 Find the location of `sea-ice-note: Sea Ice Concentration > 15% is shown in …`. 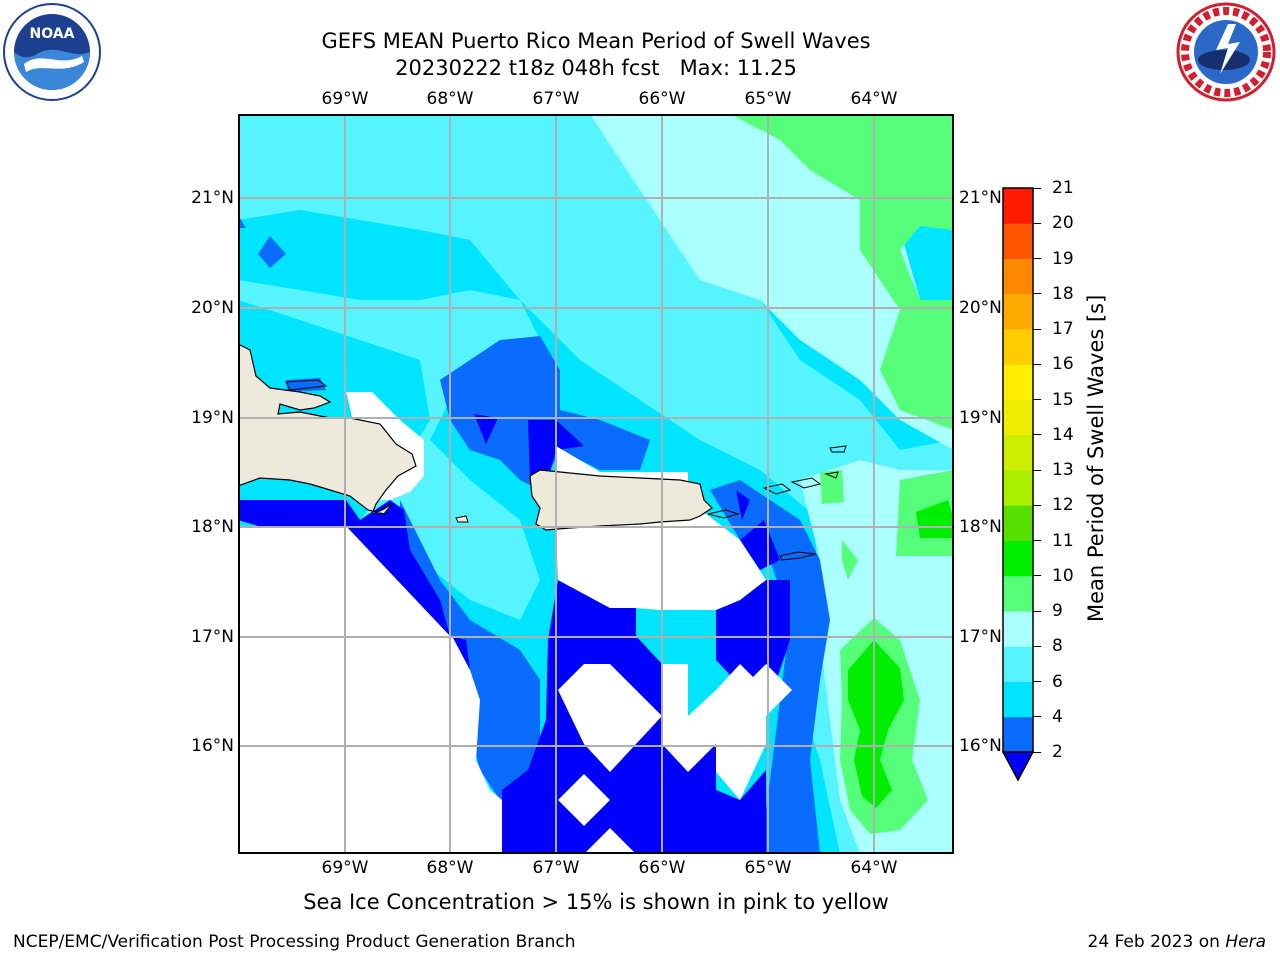

sea-ice-note: Sea Ice Concentration > 15% is shown in … is located at coordinates (596, 902).